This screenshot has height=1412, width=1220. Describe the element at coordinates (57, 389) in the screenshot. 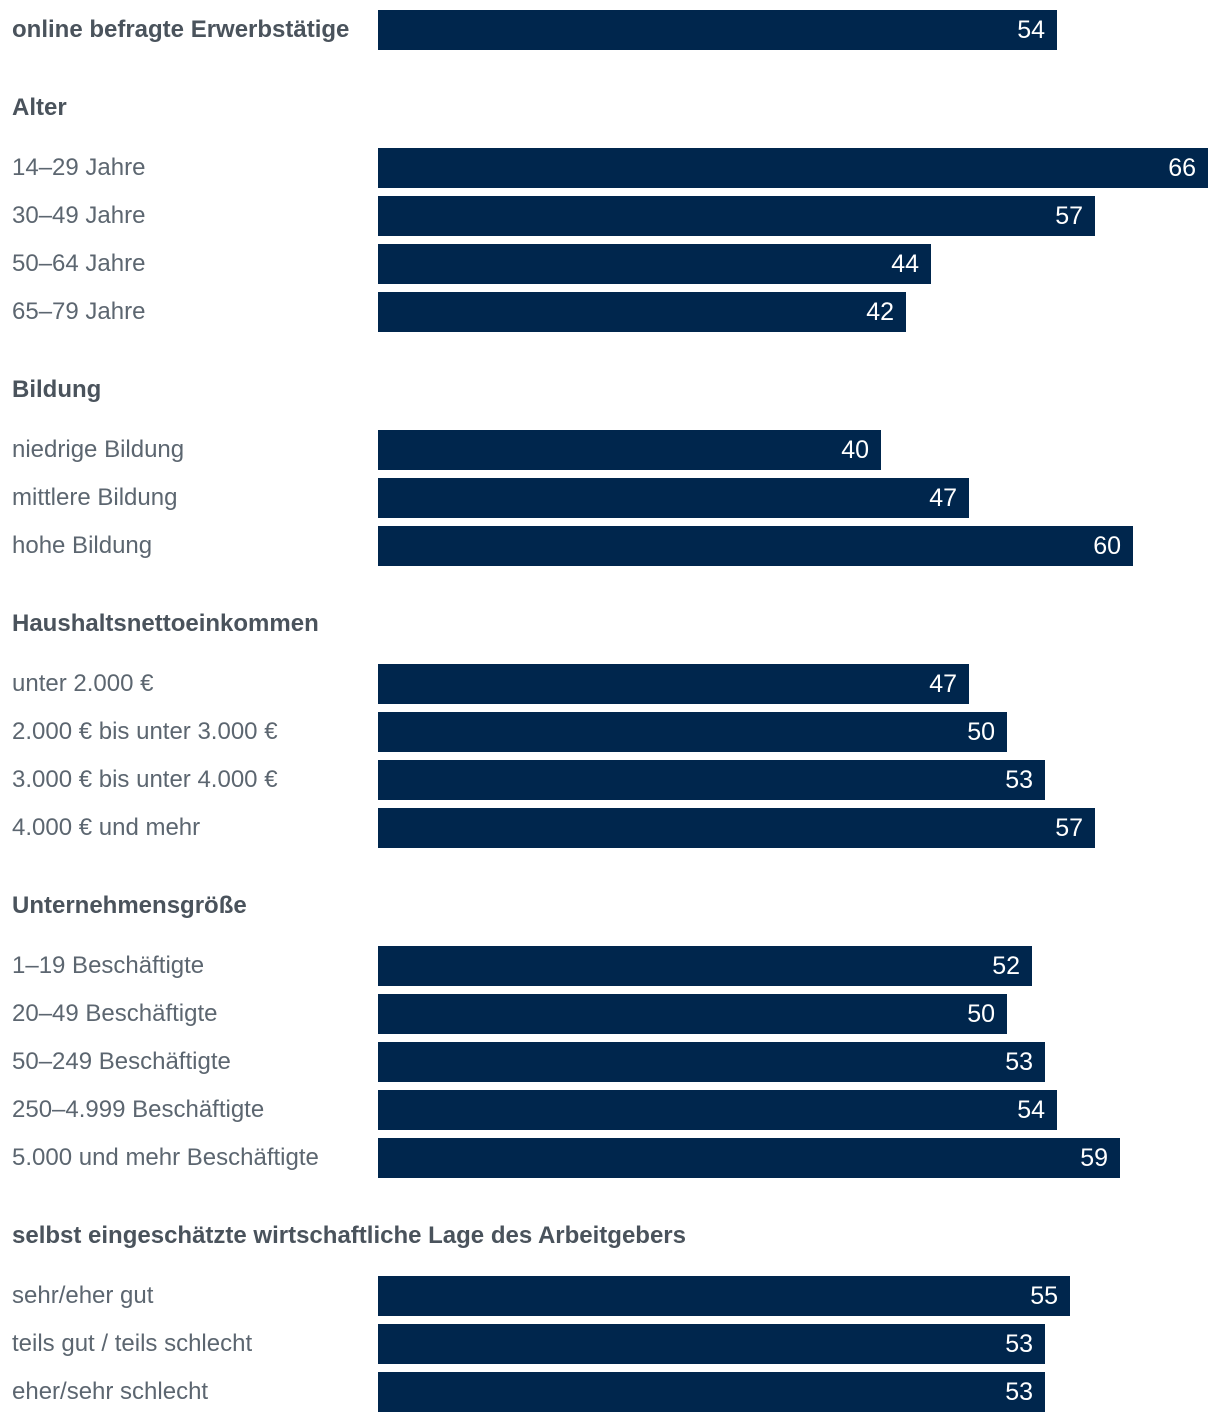

I see `group-title: Bildung` at that location.